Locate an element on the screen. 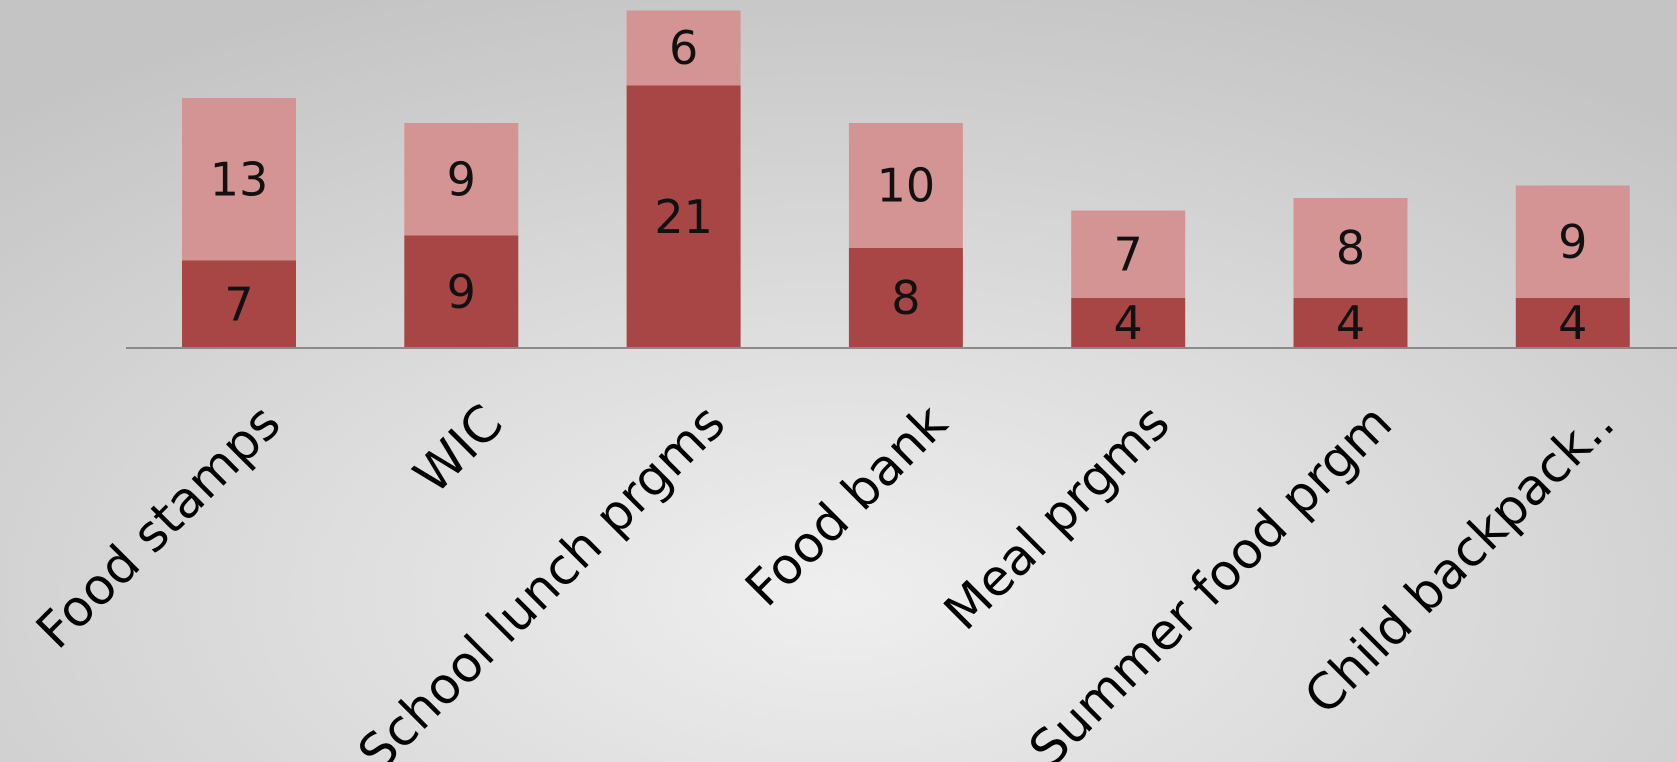  data-label-food-bank-segment-2: 10 is located at coordinates (906, 186).